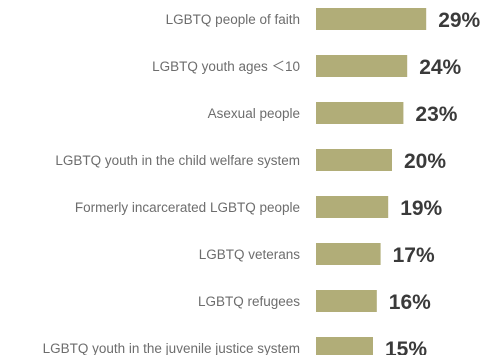 The width and height of the screenshot is (495, 355). I want to click on category-label: LGBTQ people of faith, so click(233, 19).